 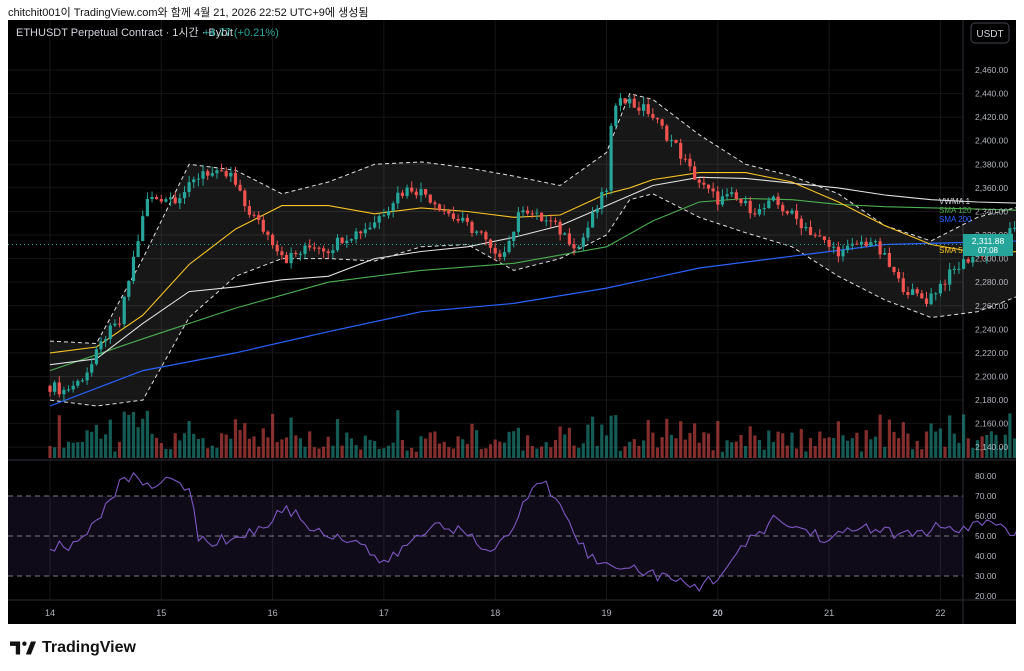 I want to click on time-tick-label: 22, so click(x=940, y=613).